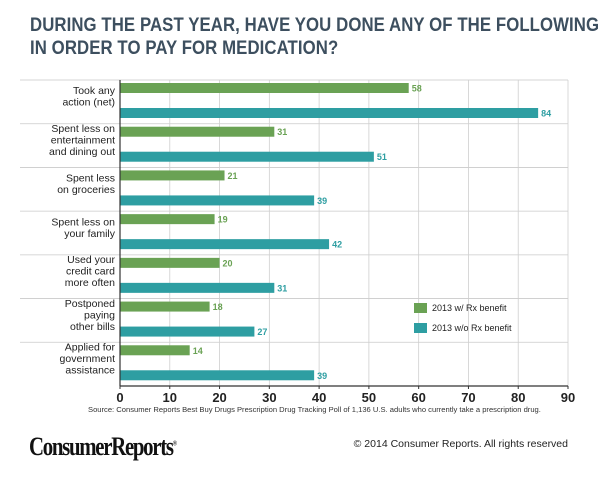 The height and width of the screenshot is (485, 598). I want to click on x-tick-label: 30, so click(269, 397).